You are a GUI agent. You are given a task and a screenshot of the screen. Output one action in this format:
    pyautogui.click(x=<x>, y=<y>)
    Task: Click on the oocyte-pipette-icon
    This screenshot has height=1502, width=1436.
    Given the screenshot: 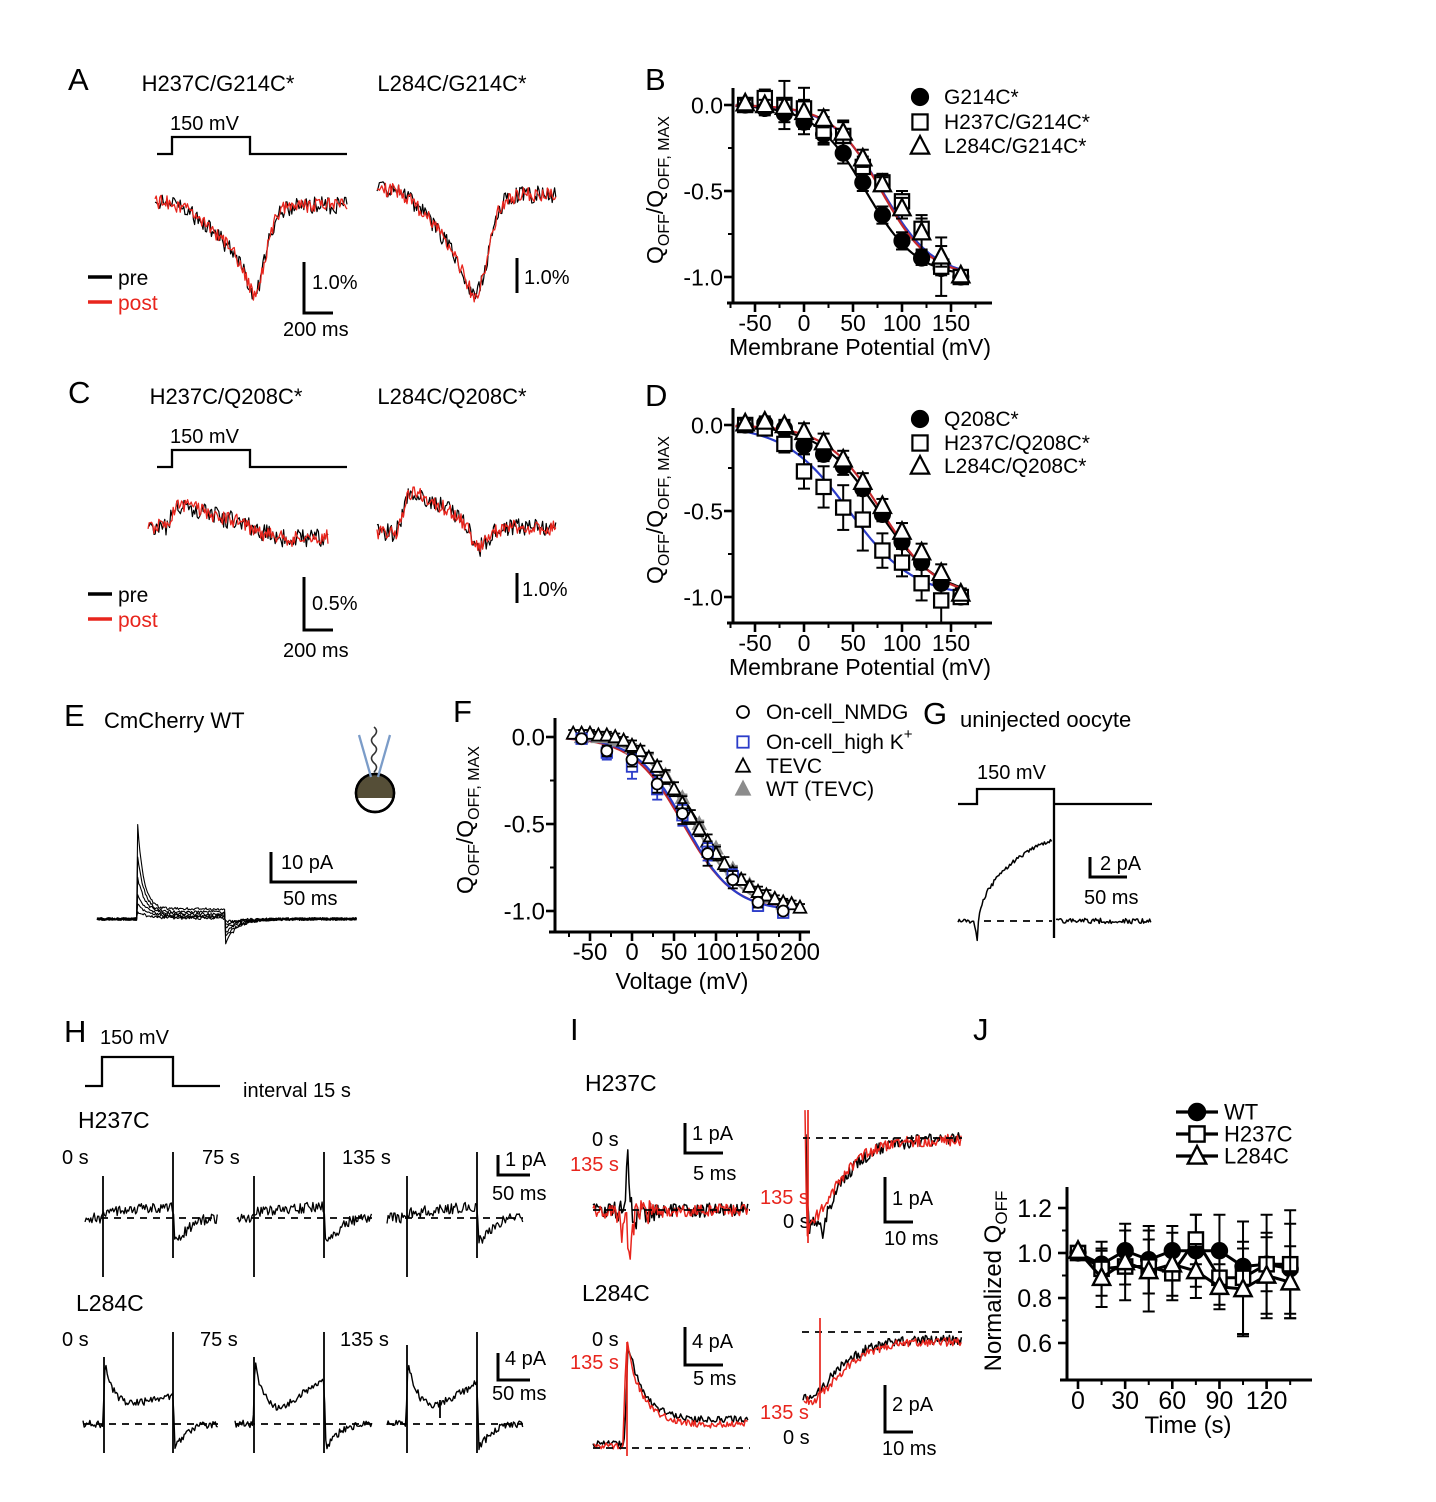 What is the action you would take?
    pyautogui.click(x=375, y=770)
    